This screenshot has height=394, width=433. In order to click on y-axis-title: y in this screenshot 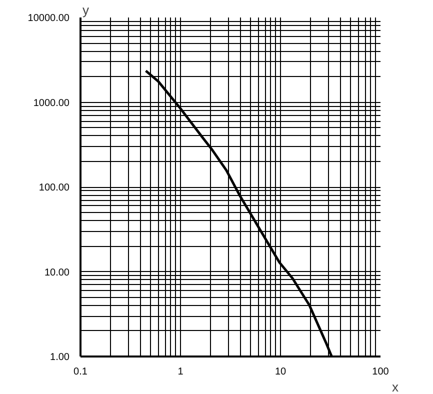, I will do `click(86, 10)`.